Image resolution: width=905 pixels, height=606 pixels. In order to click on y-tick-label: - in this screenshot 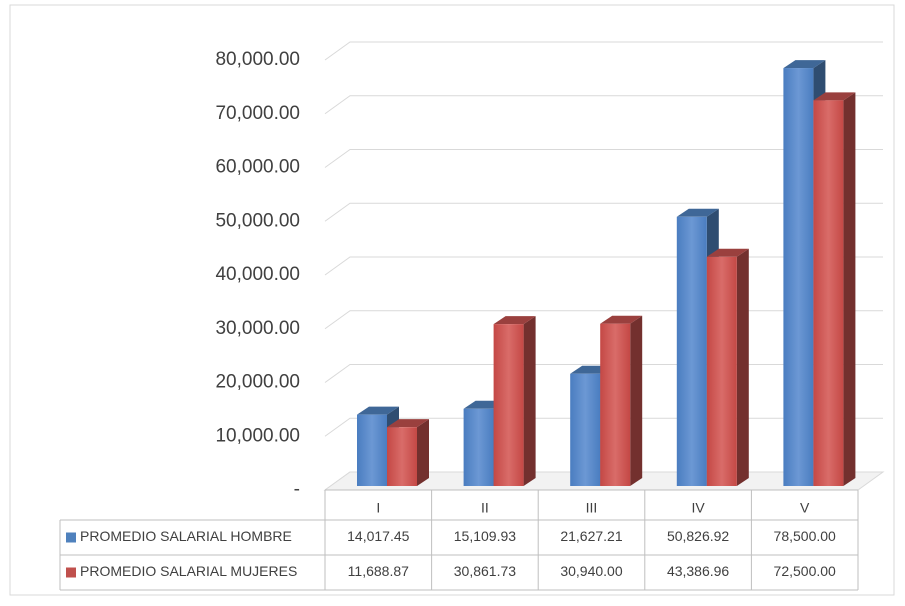, I will do `click(297, 489)`.